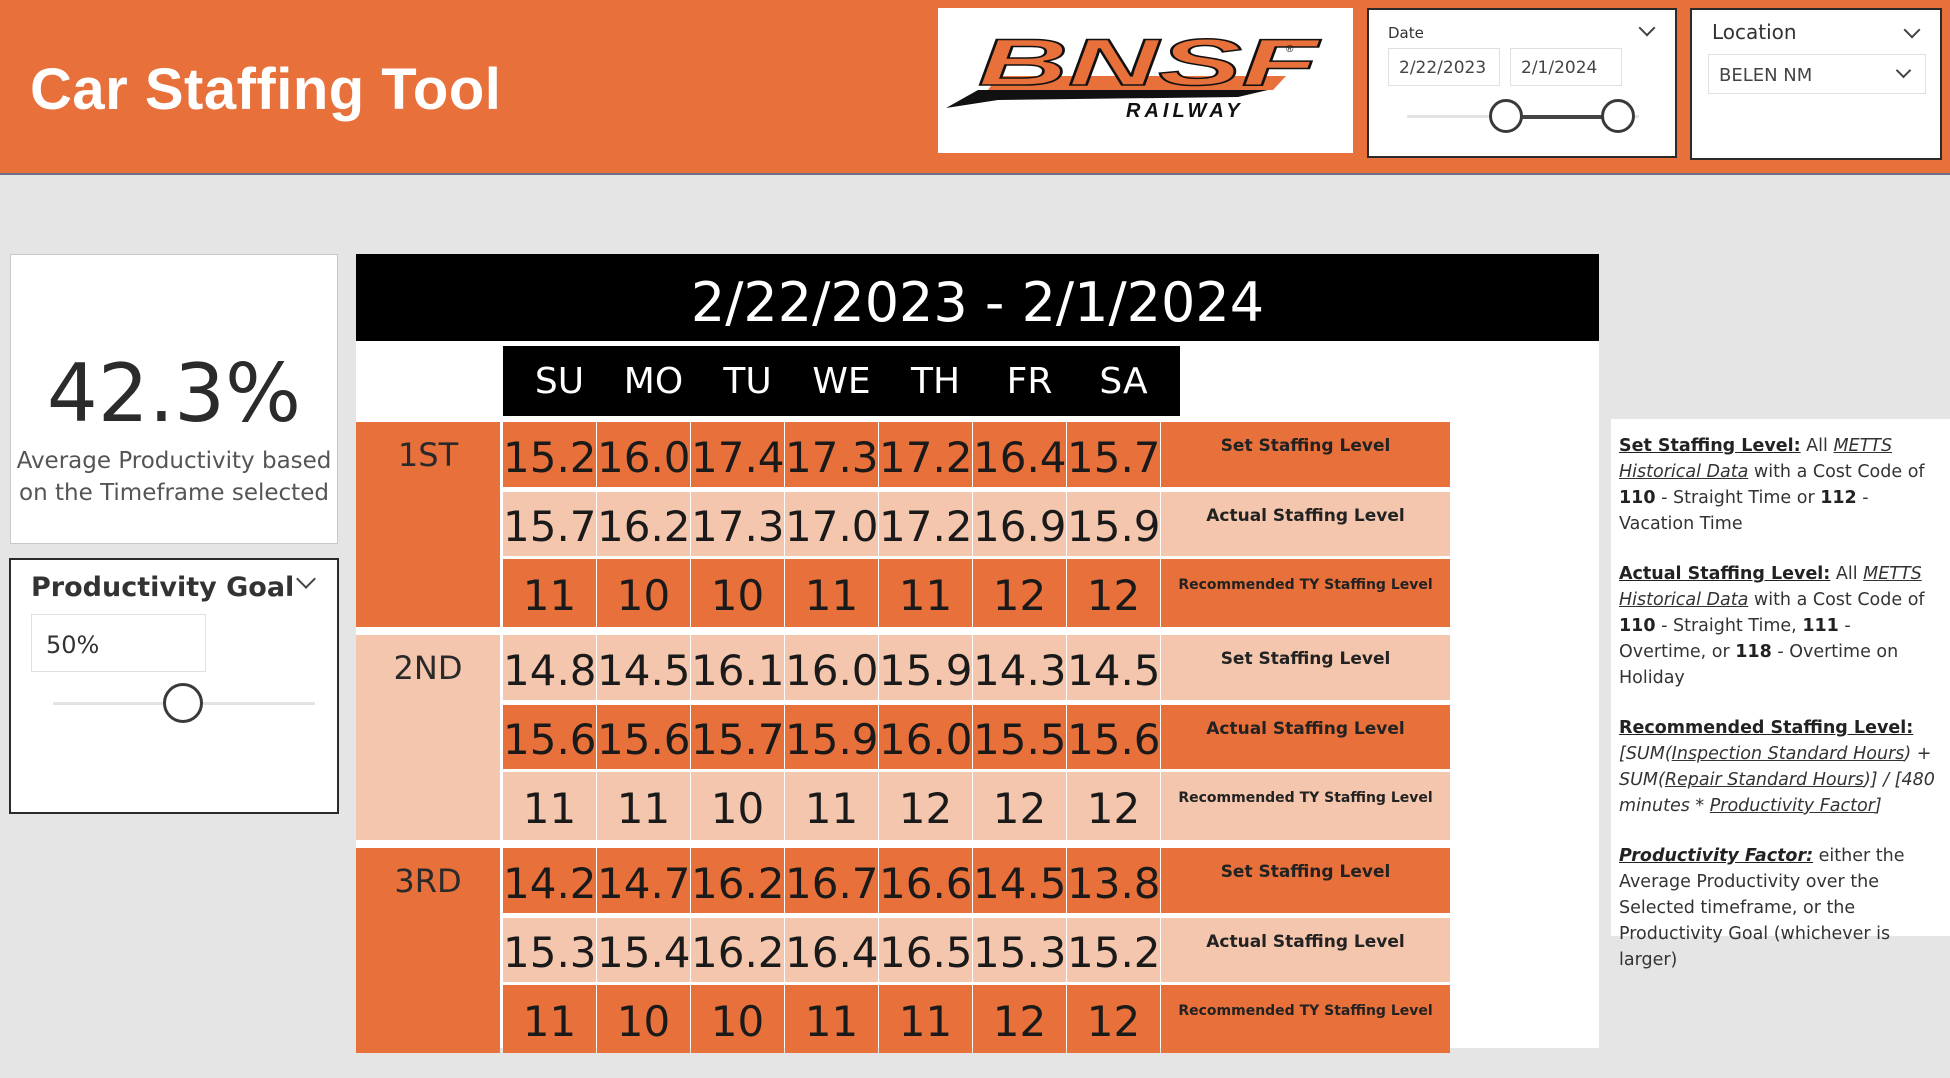 The width and height of the screenshot is (1950, 1078). Describe the element at coordinates (1759, 665) in the screenshot. I see `definition-text: - Overtime on Holiday` at that location.